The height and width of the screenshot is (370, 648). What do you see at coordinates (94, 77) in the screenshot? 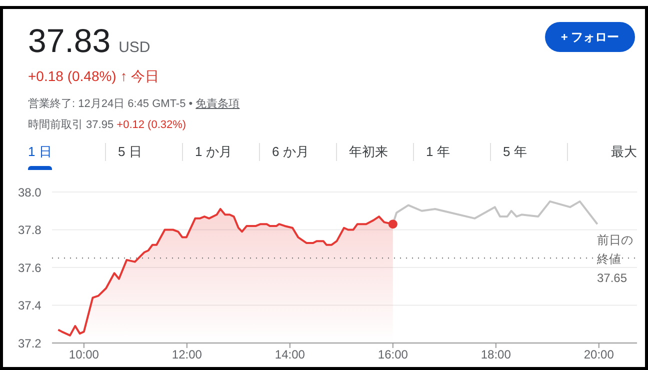
I see `text: +0.18 (0.48%) ↑ 今日` at bounding box center [94, 77].